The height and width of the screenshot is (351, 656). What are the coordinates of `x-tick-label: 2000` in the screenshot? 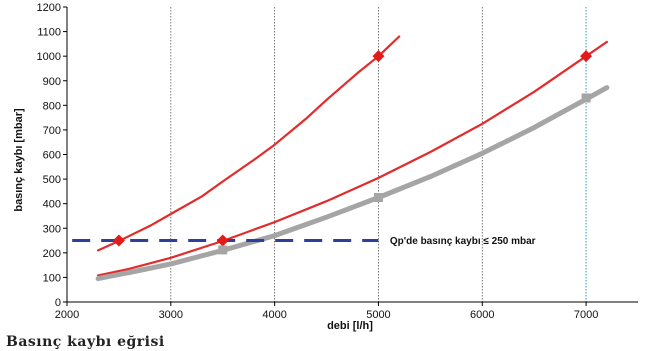 It's located at (67, 315).